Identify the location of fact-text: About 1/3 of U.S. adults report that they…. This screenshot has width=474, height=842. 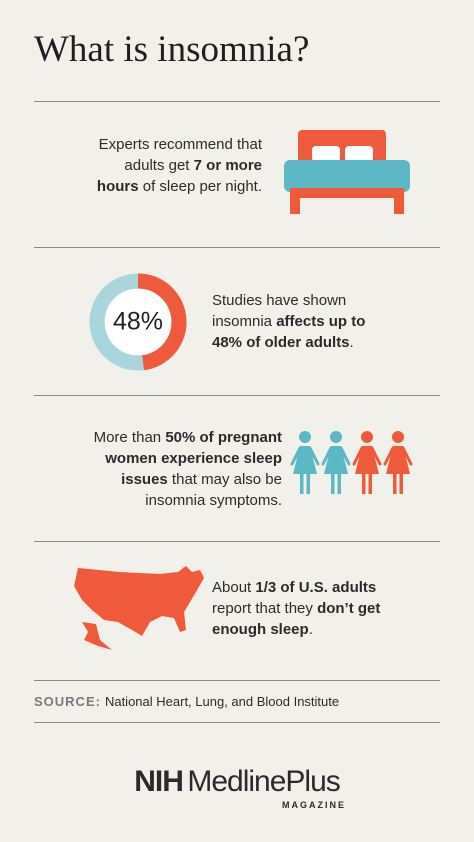
(296, 608).